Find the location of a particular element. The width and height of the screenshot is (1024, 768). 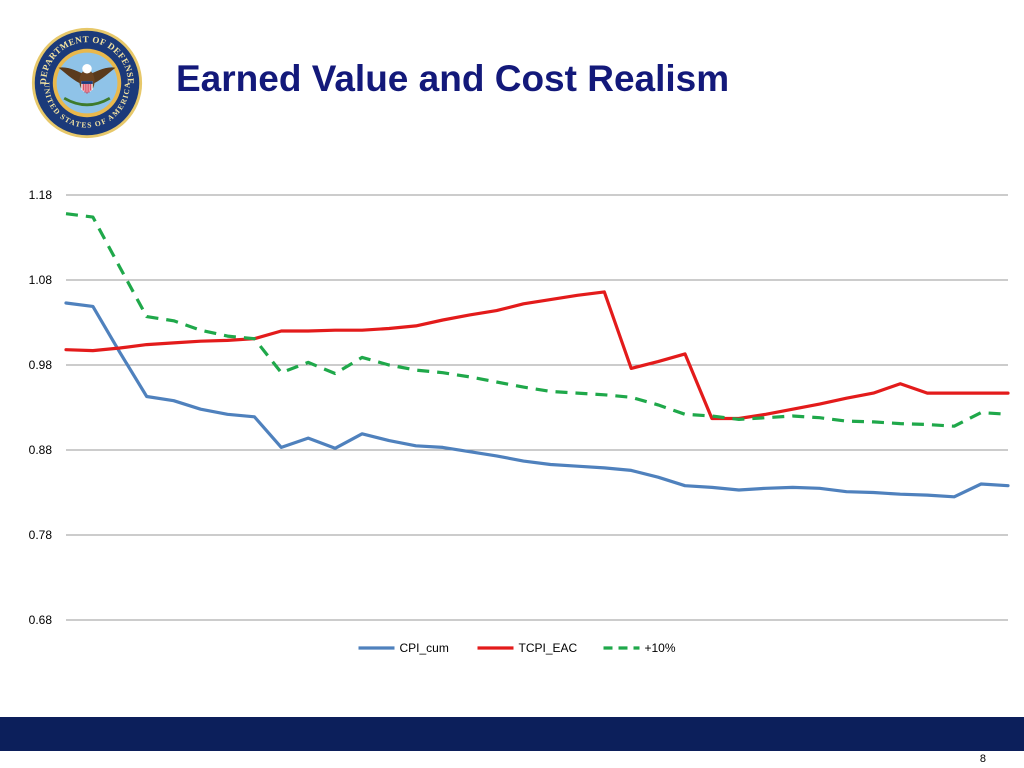

y-tick-label: 0.98 is located at coordinates (41, 365).